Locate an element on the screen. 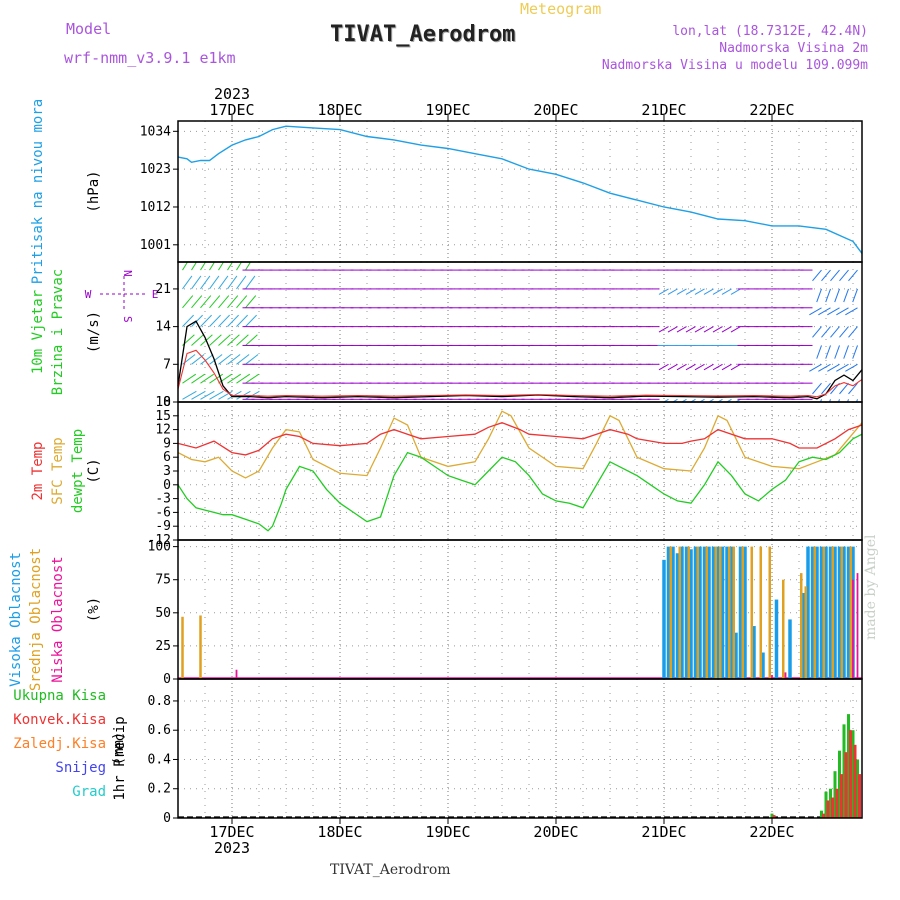  pressure-line is located at coordinates (520, 189).